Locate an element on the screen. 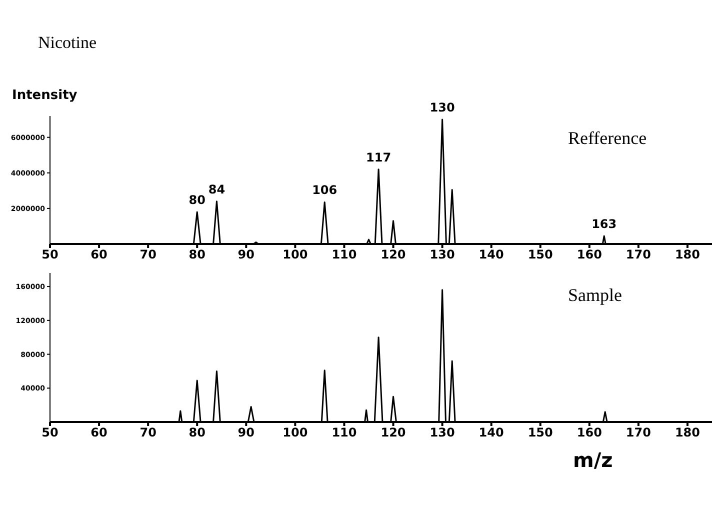 Image resolution: width=722 pixels, height=513 pixels. annotation: 84 is located at coordinates (217, 189).